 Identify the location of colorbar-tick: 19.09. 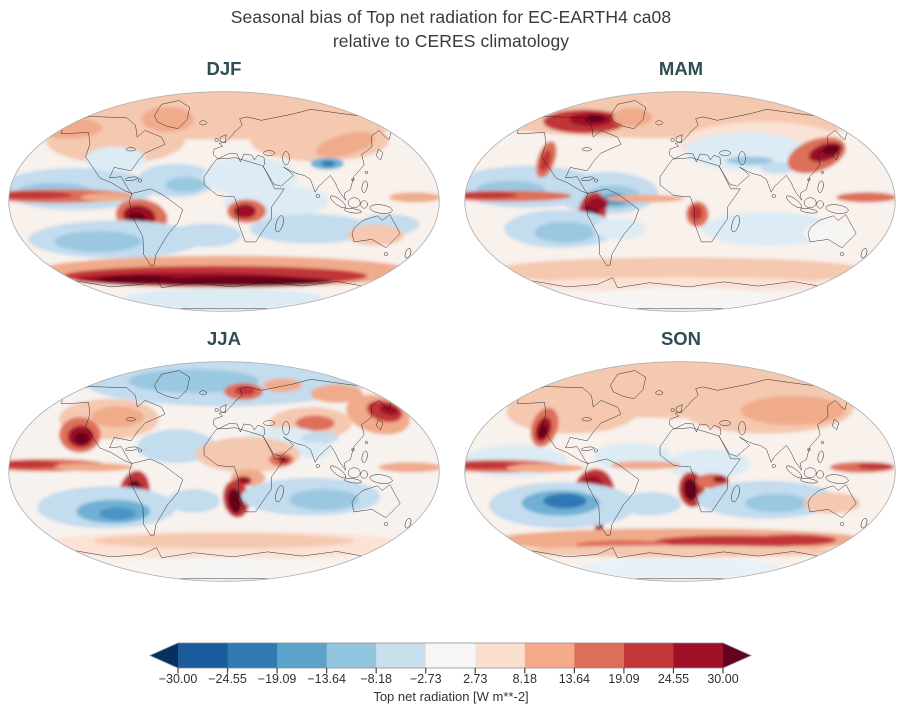
(624, 679).